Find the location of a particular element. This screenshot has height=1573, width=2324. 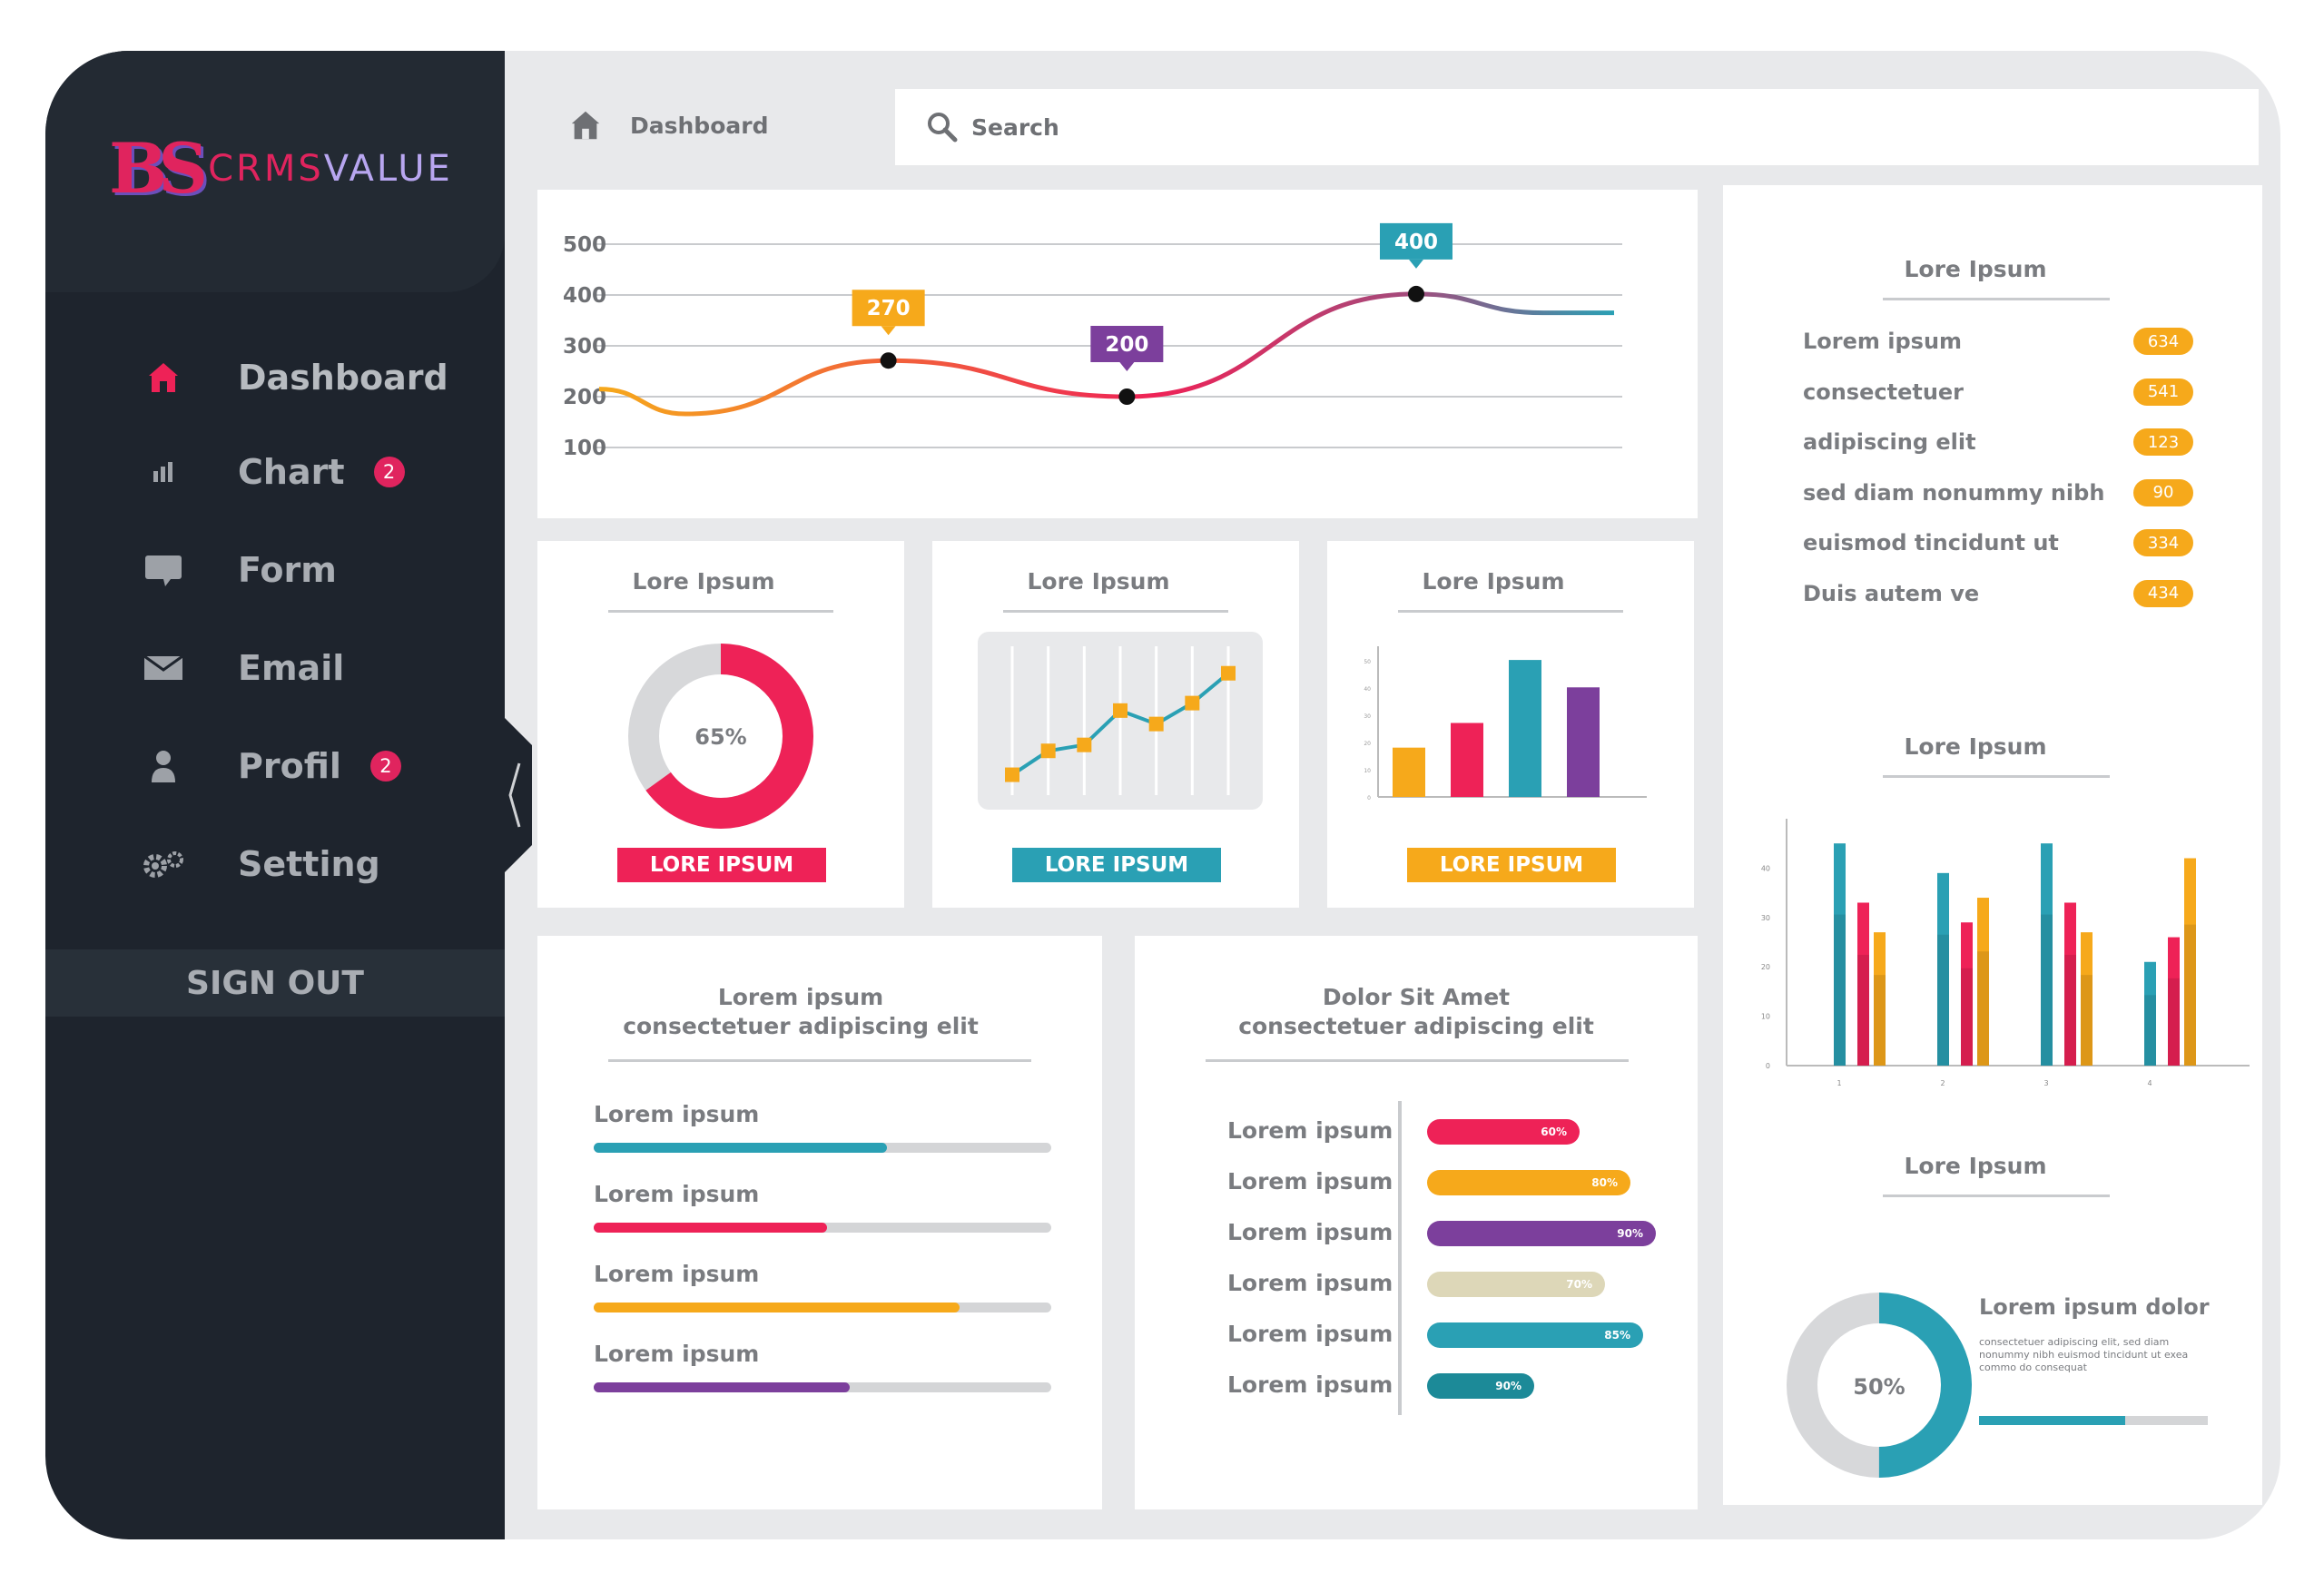

mini-line-chart is located at coordinates (1120, 721).